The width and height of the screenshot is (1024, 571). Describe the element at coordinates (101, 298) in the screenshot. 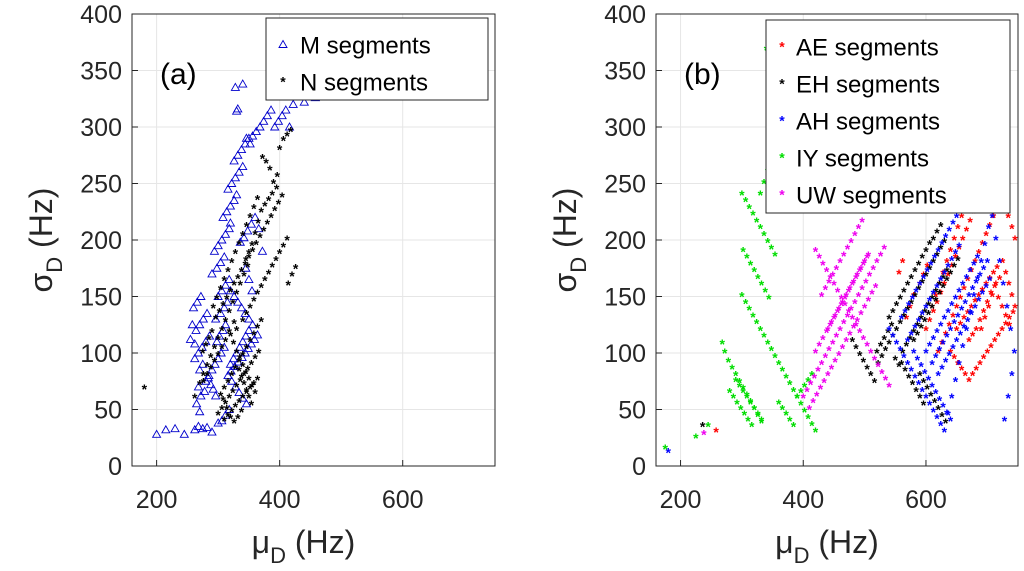

I see `y-tick-label: 150` at that location.